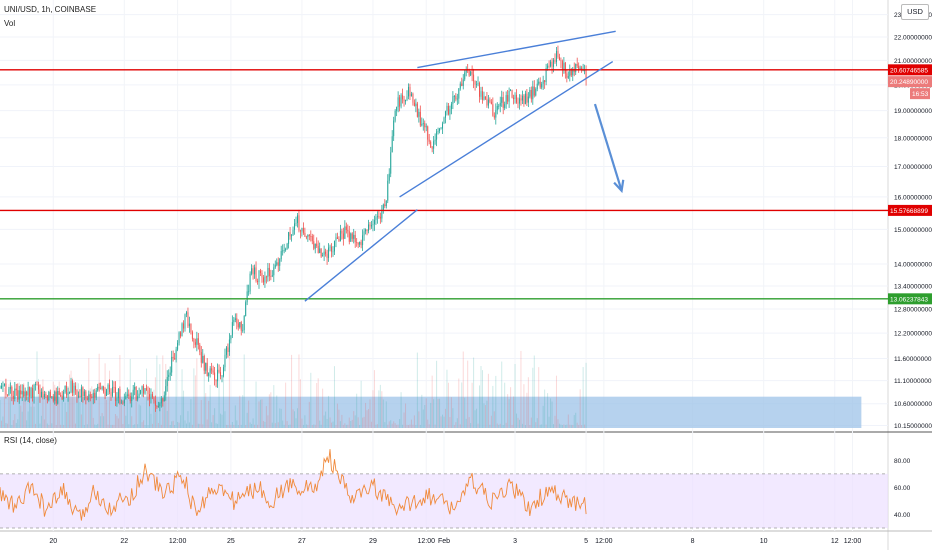  What do you see at coordinates (913, 138) in the screenshot?
I see `price-tick-label: 18.00000000` at bounding box center [913, 138].